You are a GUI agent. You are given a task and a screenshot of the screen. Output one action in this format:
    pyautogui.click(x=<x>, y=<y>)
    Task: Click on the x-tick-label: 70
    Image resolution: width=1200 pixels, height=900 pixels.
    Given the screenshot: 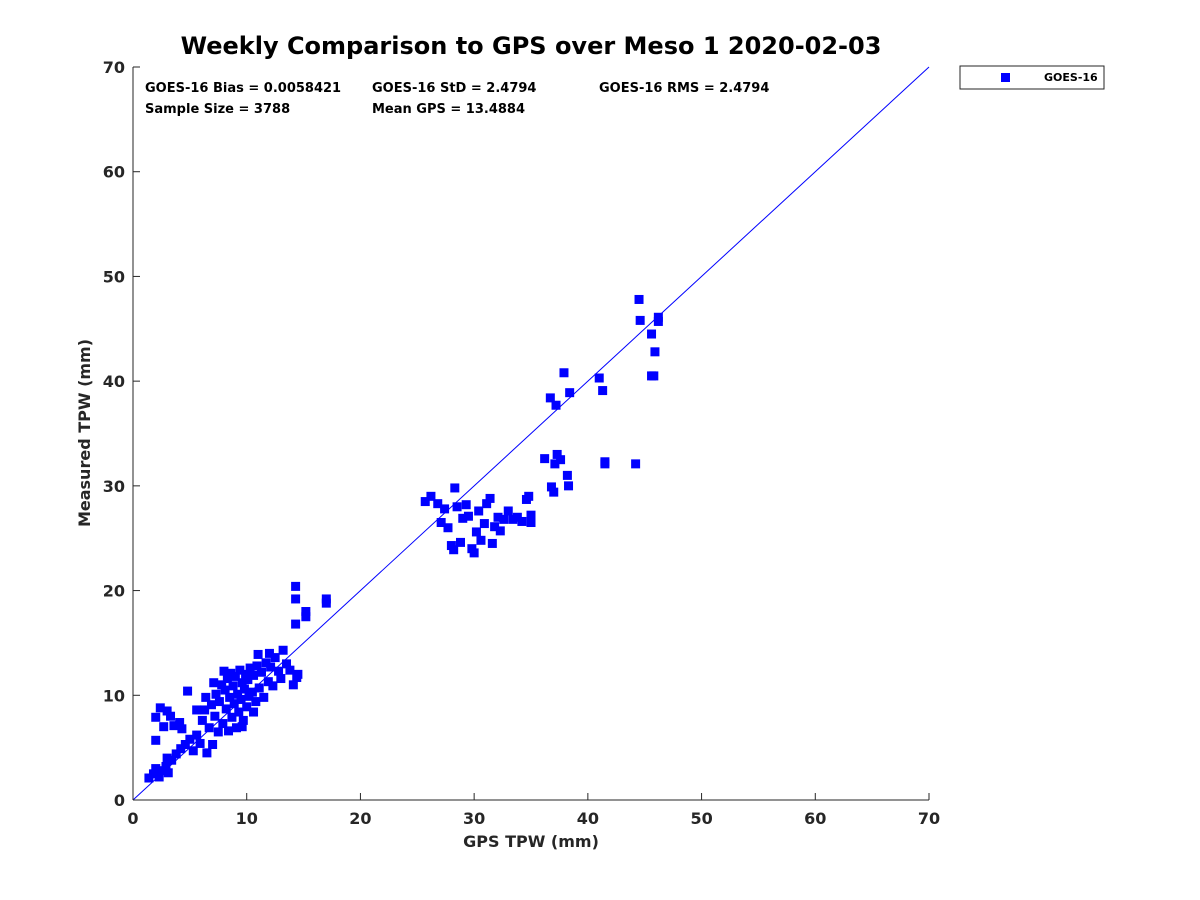 What is the action you would take?
    pyautogui.click(x=929, y=818)
    